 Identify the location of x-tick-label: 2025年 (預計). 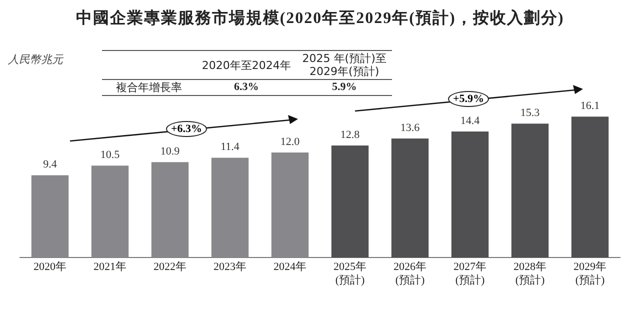
(350, 273).